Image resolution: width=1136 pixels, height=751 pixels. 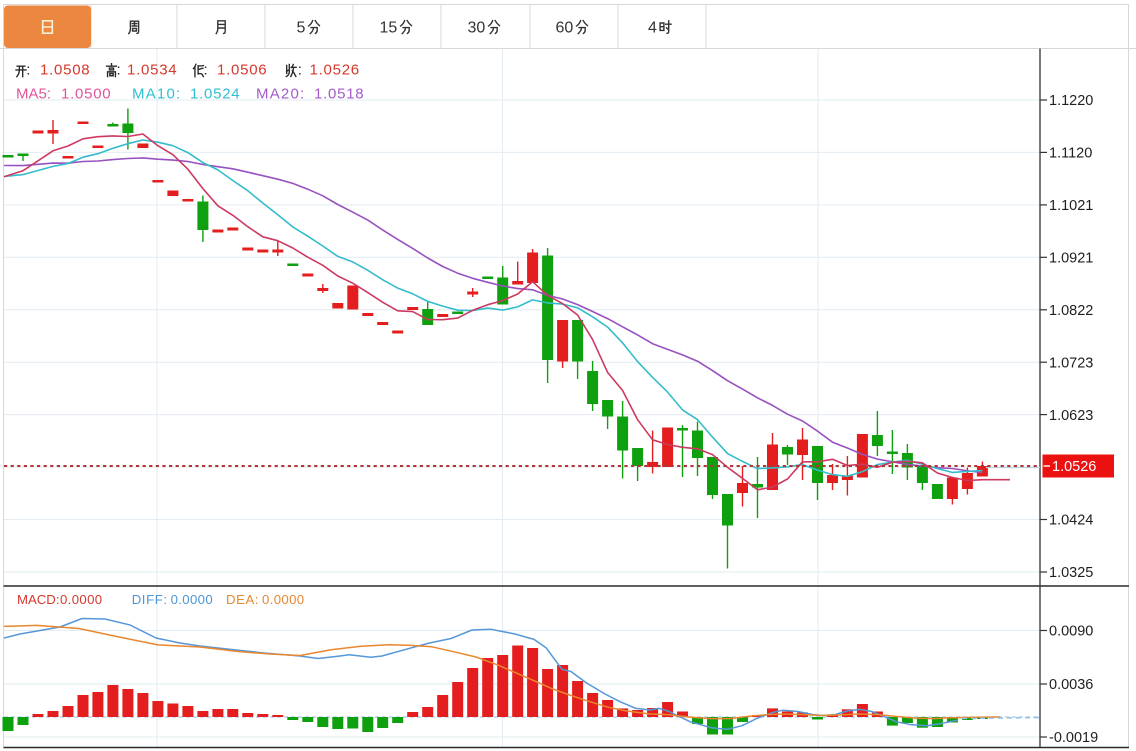 What do you see at coordinates (1071, 206) in the screenshot?
I see `svg-text: 1.1021` at bounding box center [1071, 206].